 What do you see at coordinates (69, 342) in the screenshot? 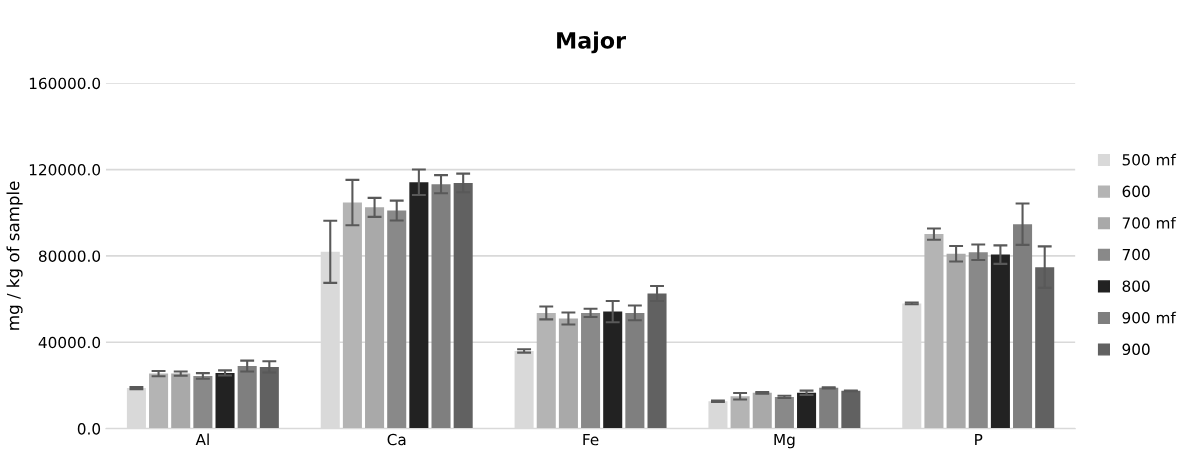
I see `y-tick-label: 40000.0` at bounding box center [69, 342].